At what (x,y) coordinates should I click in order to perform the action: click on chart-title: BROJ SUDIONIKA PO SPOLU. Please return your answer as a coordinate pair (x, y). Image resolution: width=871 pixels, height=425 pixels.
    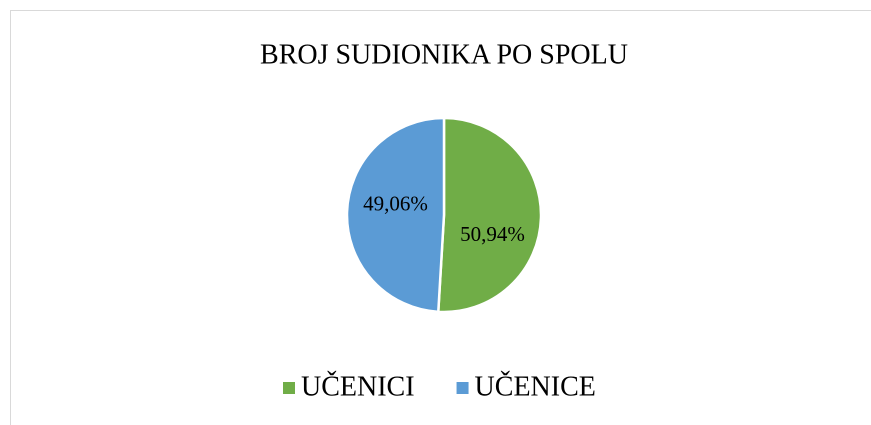
    Looking at the image, I should click on (444, 54).